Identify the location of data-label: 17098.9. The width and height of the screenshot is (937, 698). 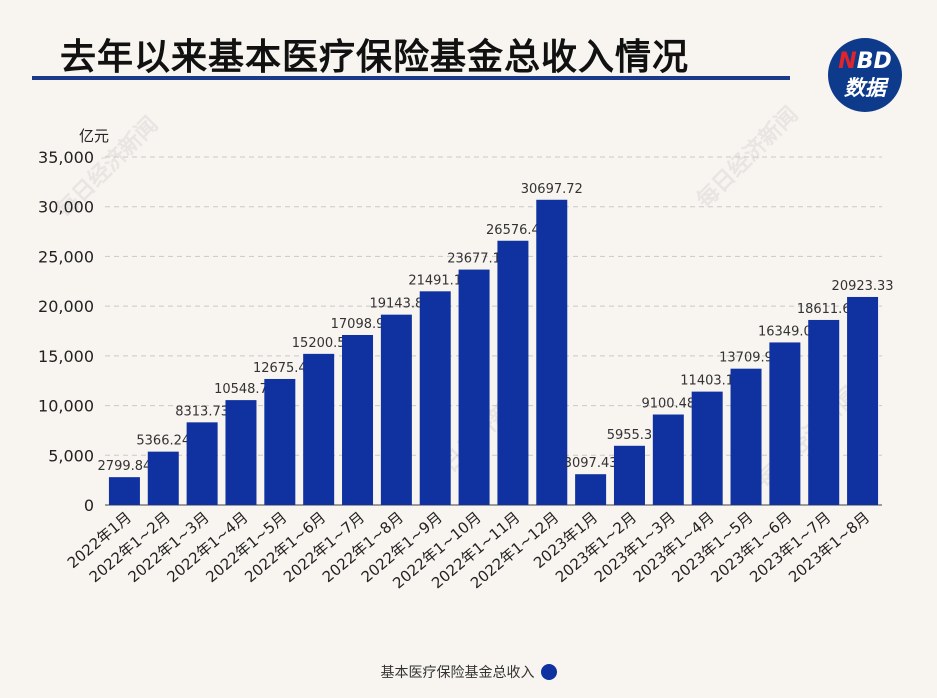
(358, 324).